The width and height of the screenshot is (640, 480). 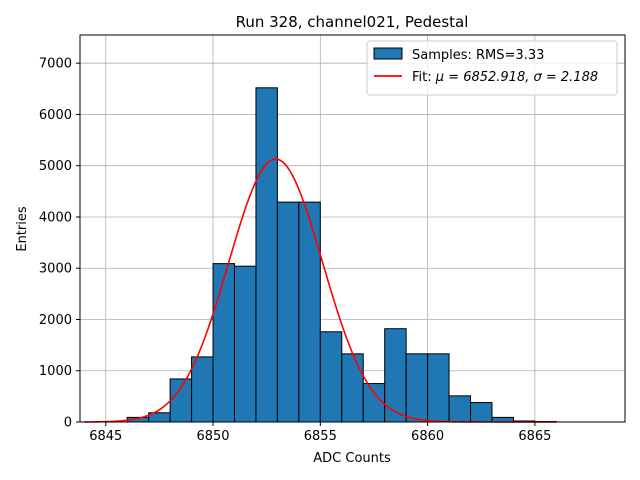 What do you see at coordinates (424, 77) in the screenshot?
I see `legend-fit-prefix: Fit:` at bounding box center [424, 77].